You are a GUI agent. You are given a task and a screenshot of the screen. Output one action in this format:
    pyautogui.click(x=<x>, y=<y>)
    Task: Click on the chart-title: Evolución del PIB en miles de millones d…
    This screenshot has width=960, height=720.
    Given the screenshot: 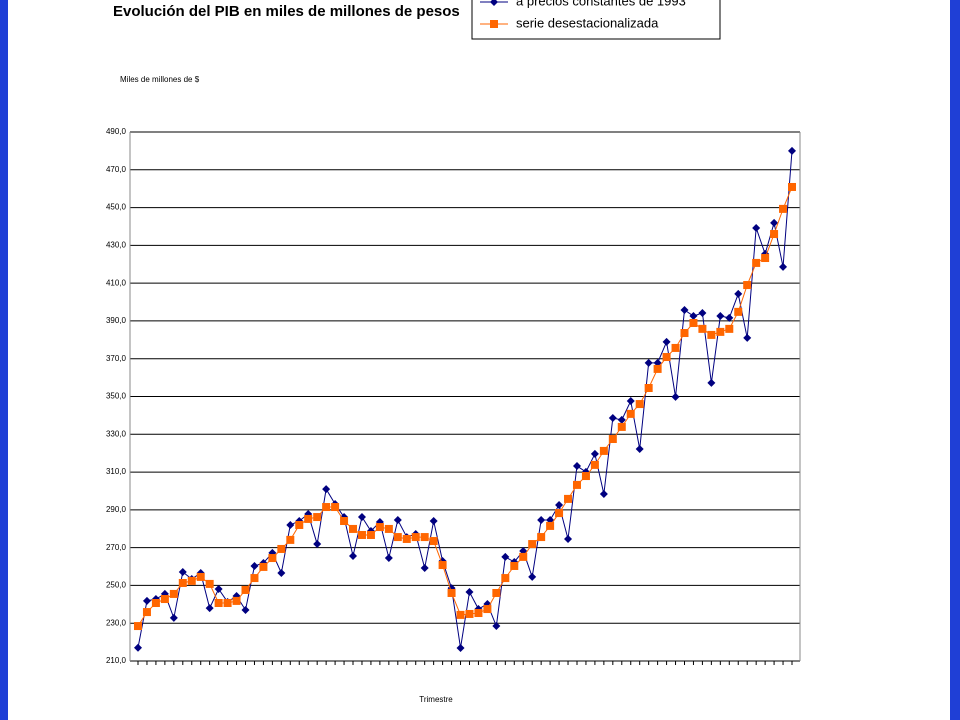 What is the action you would take?
    pyautogui.click(x=286, y=11)
    